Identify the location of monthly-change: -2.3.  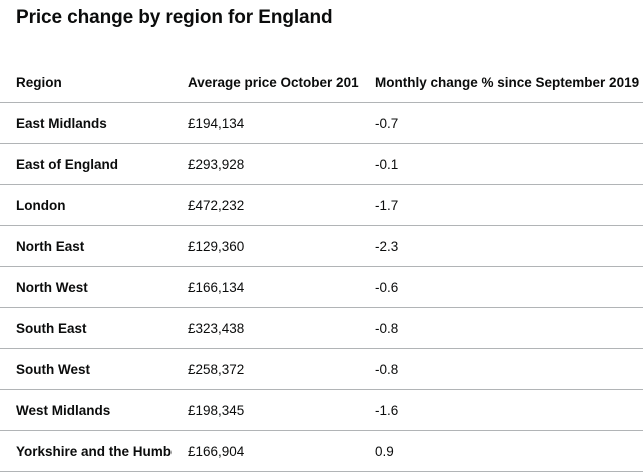
(501, 246).